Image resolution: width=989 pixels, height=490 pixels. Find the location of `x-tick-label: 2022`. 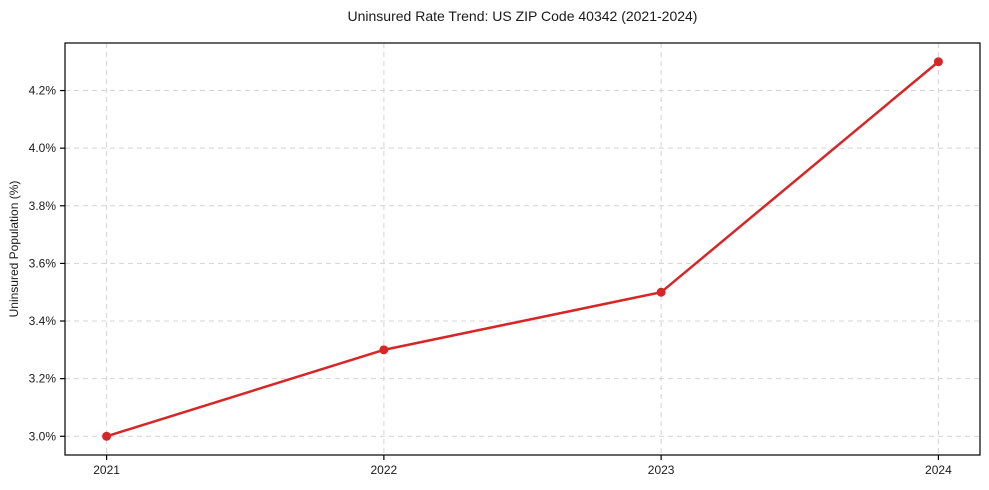

x-tick-label: 2022 is located at coordinates (384, 470).